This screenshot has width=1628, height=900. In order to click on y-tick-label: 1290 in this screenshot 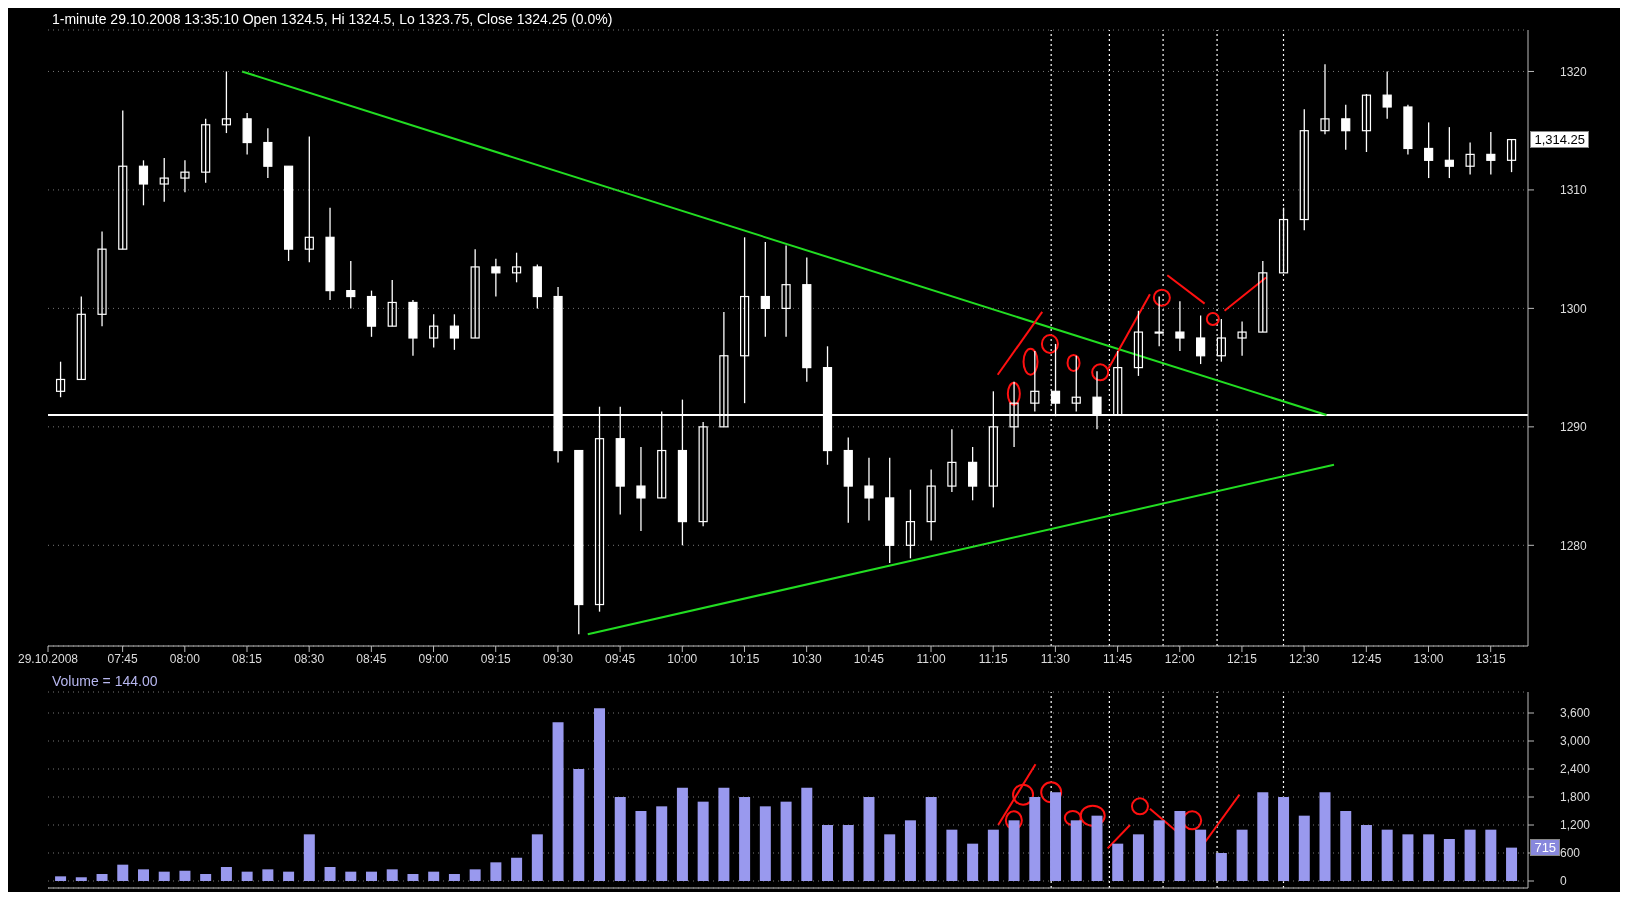, I will do `click(1574, 427)`.